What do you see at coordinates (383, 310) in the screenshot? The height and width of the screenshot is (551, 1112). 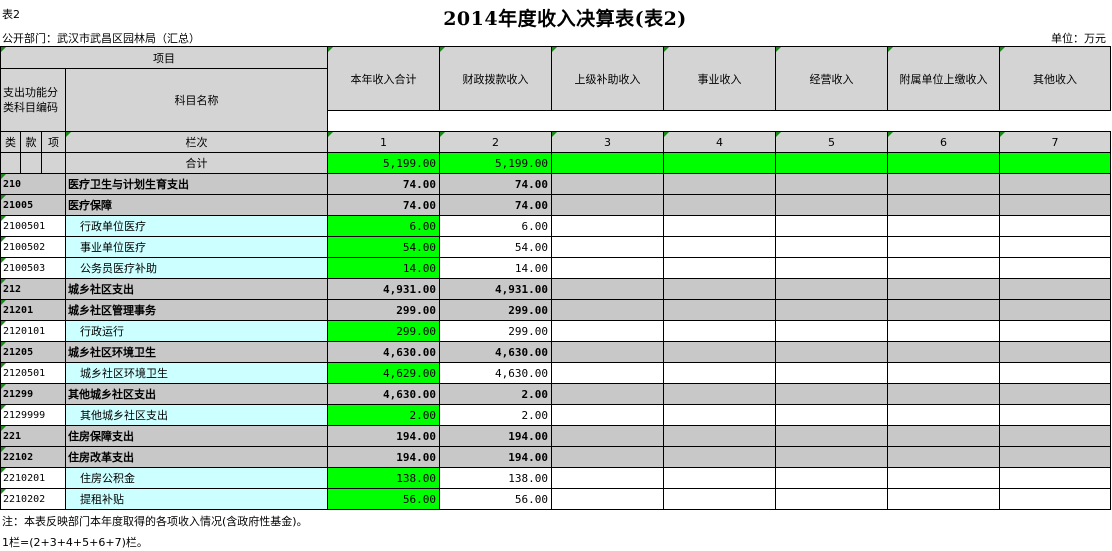 I see `row-value-1: 299.00` at bounding box center [383, 310].